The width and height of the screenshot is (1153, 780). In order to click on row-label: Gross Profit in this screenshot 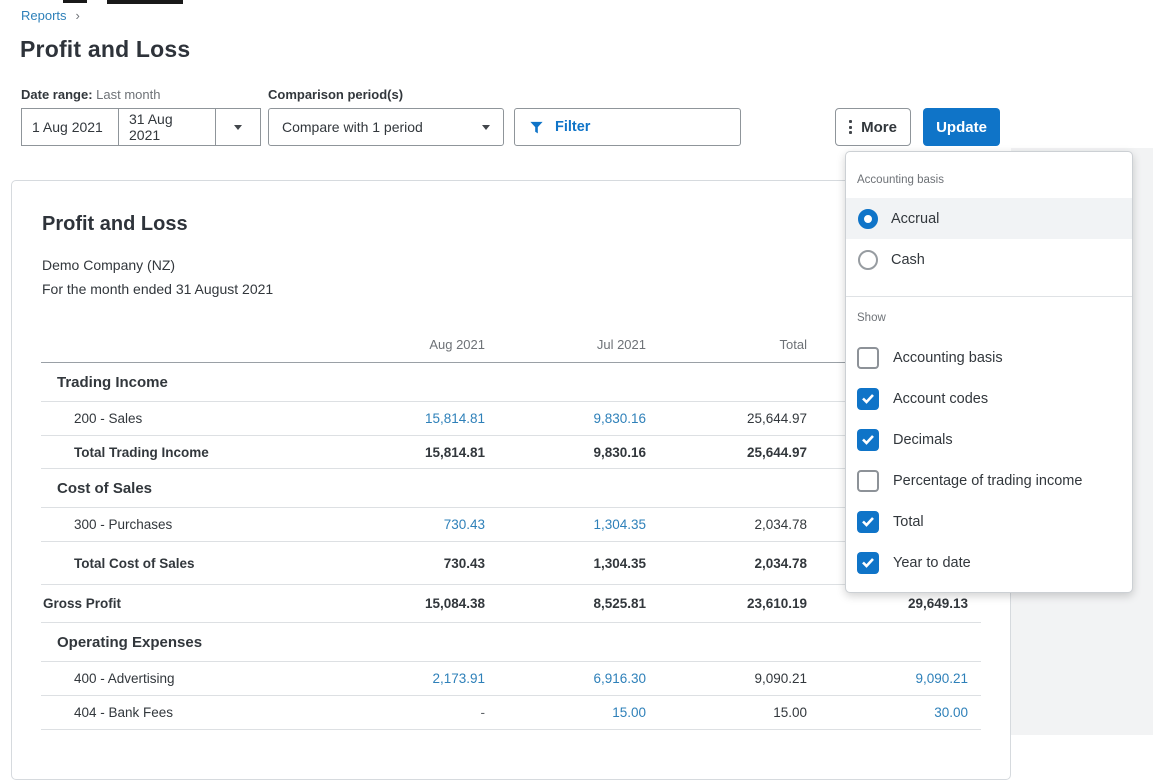, I will do `click(82, 603)`.